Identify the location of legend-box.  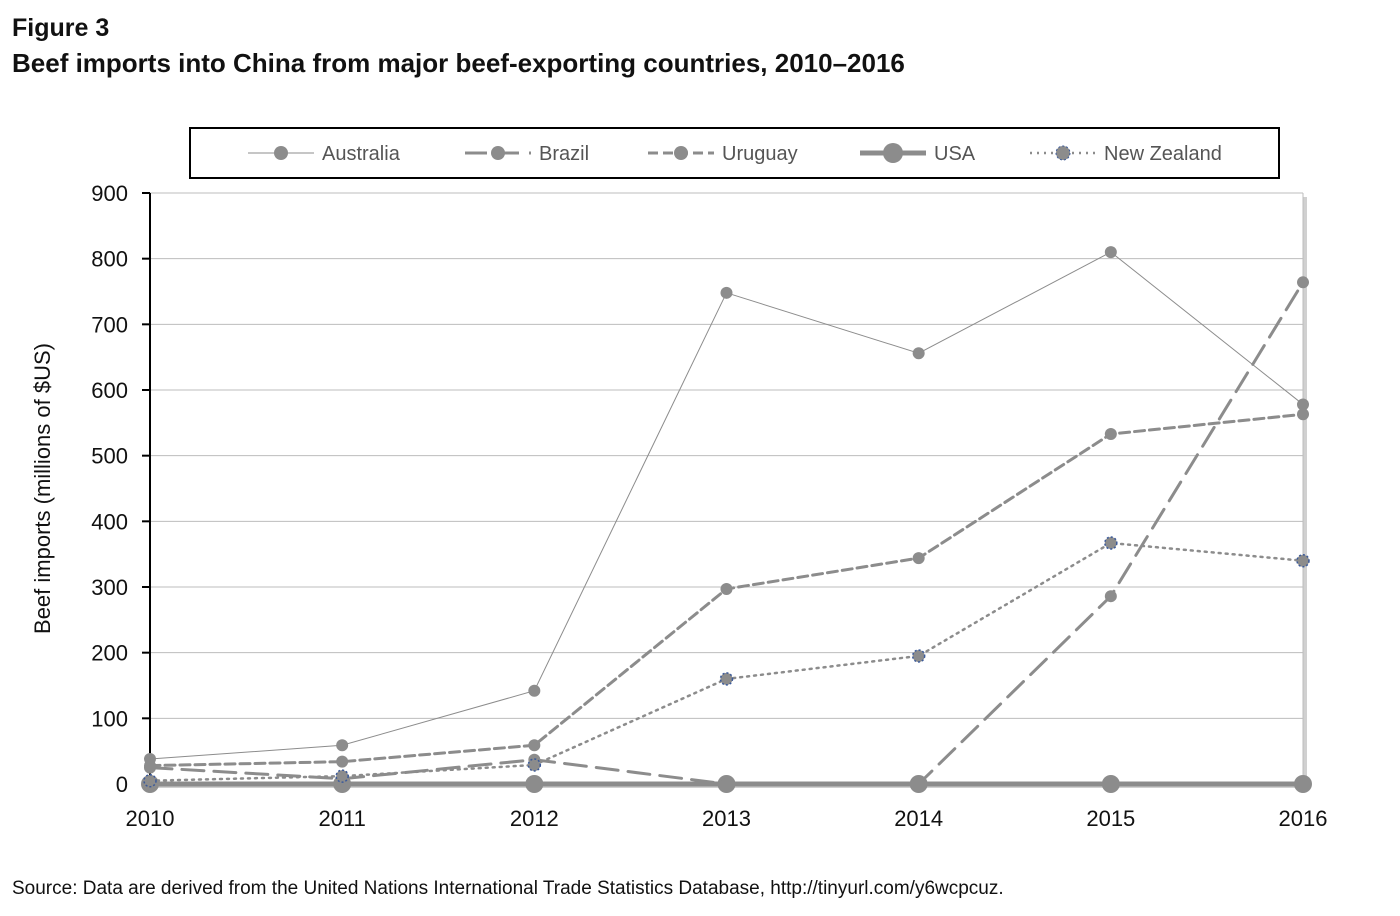
(734, 153).